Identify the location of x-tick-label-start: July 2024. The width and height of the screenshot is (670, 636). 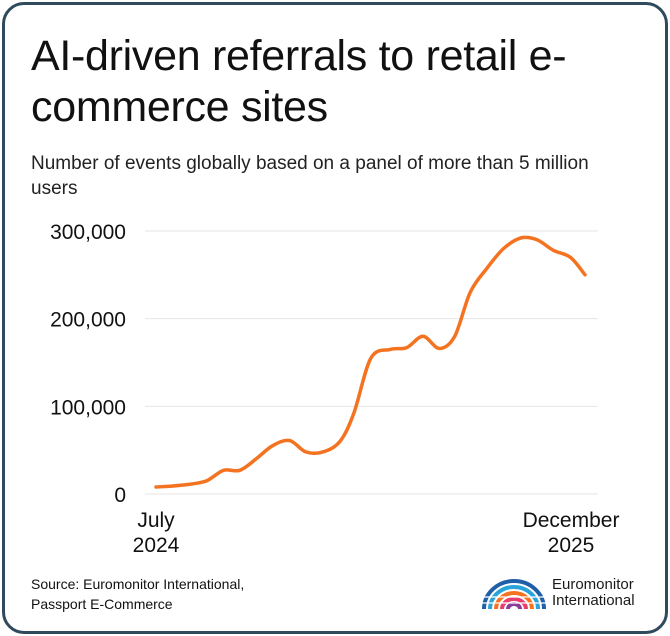
(156, 533).